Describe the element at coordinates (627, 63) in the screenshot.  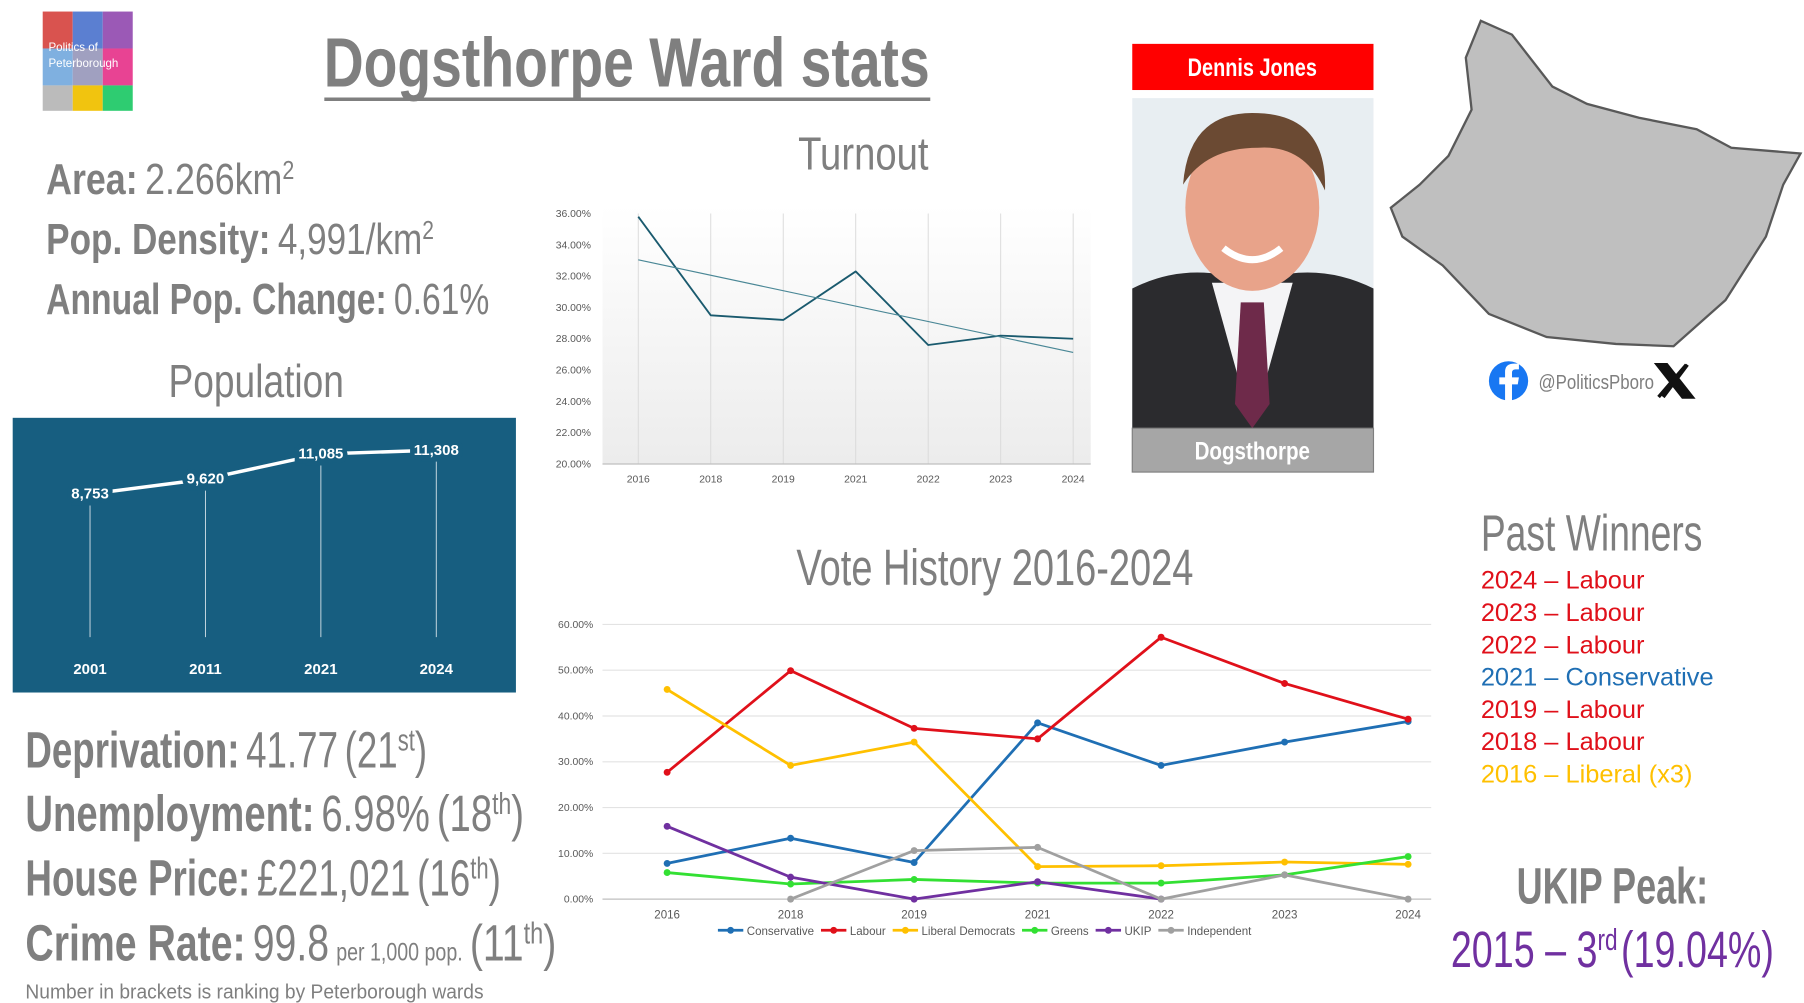
I see `page-title: Dogsthorpe Ward stats` at that location.